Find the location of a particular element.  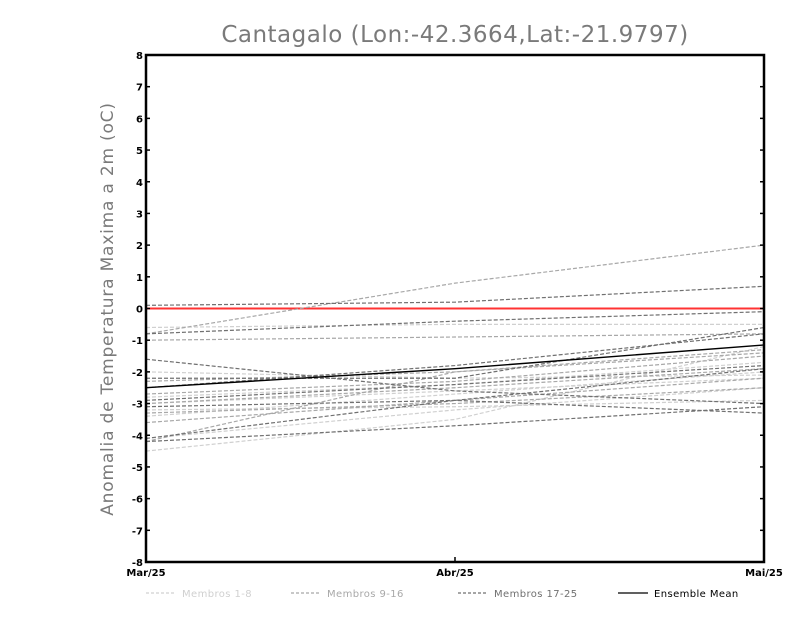

ensemble-mean-layer is located at coordinates (455, 366).